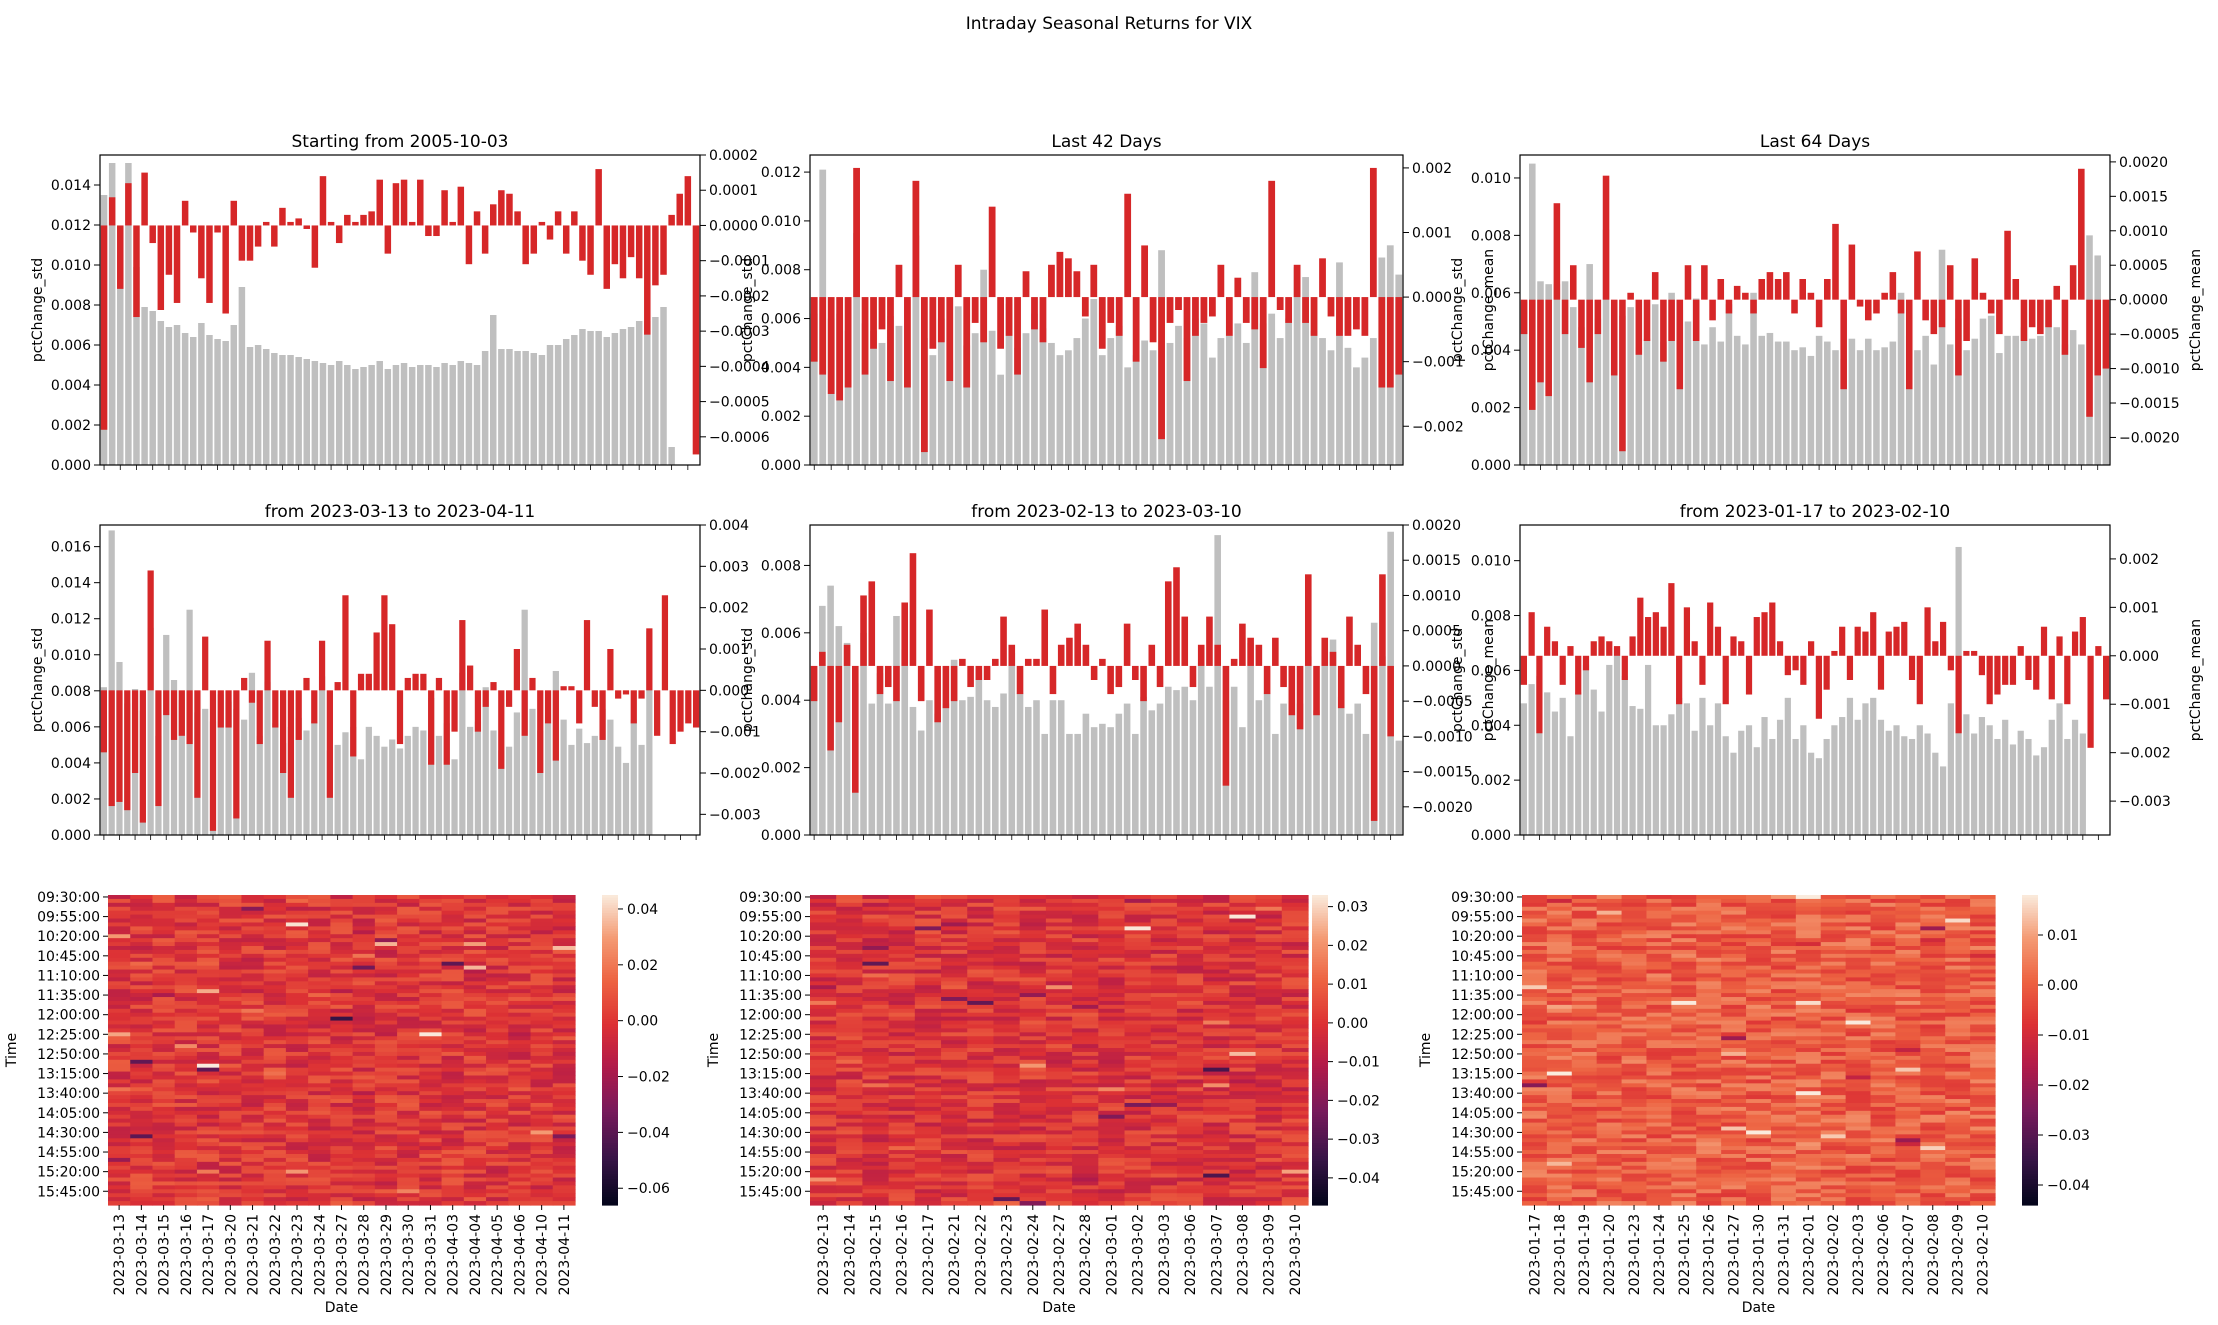 This screenshot has height=1325, width=2218. Describe the element at coordinates (1106, 512) in the screenshot. I see `chart-title: from 2023-02-13 to 2023-03-10` at that location.